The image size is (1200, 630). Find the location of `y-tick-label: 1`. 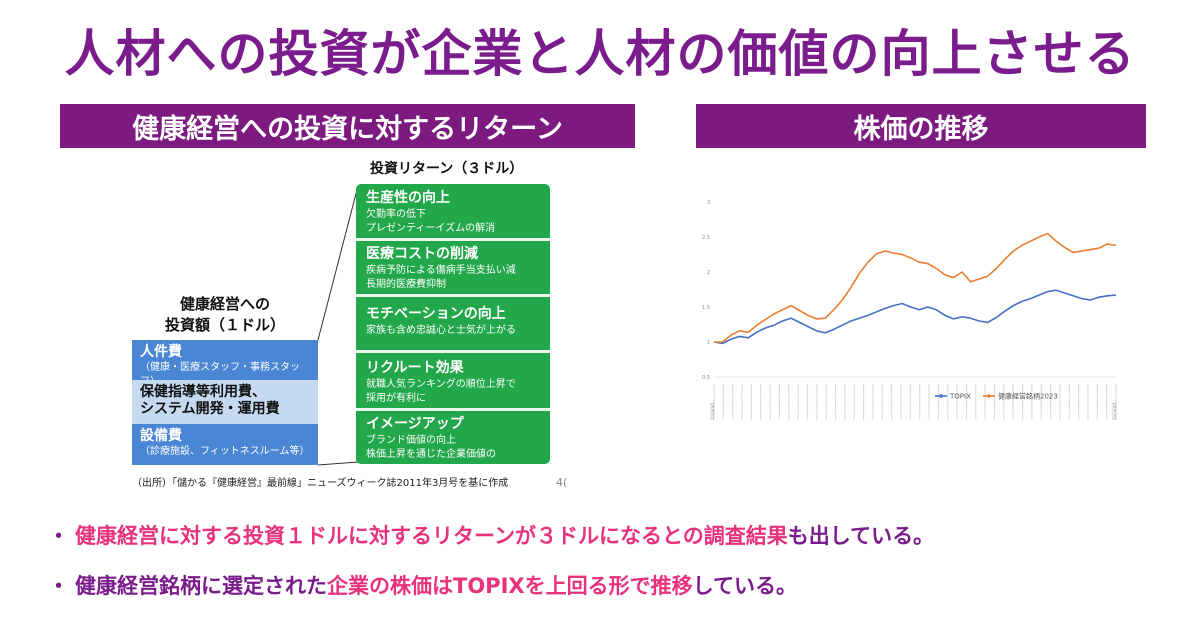

y-tick-label: 1 is located at coordinates (708, 343).